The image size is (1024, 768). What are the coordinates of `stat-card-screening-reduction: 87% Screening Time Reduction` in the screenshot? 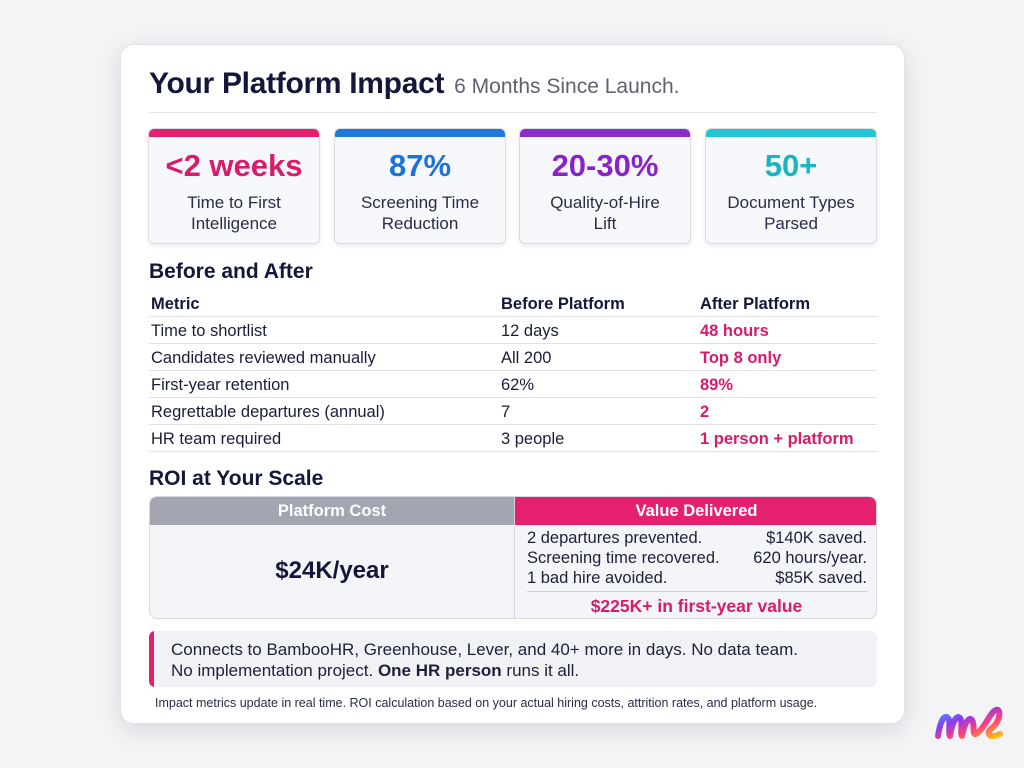 It's located at (420, 186).